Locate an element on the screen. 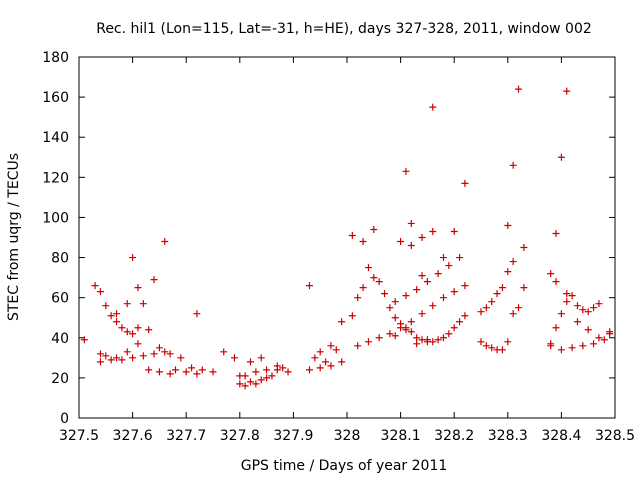 This screenshot has height=480, width=640. x-tick-label: 327.8 is located at coordinates (240, 436).